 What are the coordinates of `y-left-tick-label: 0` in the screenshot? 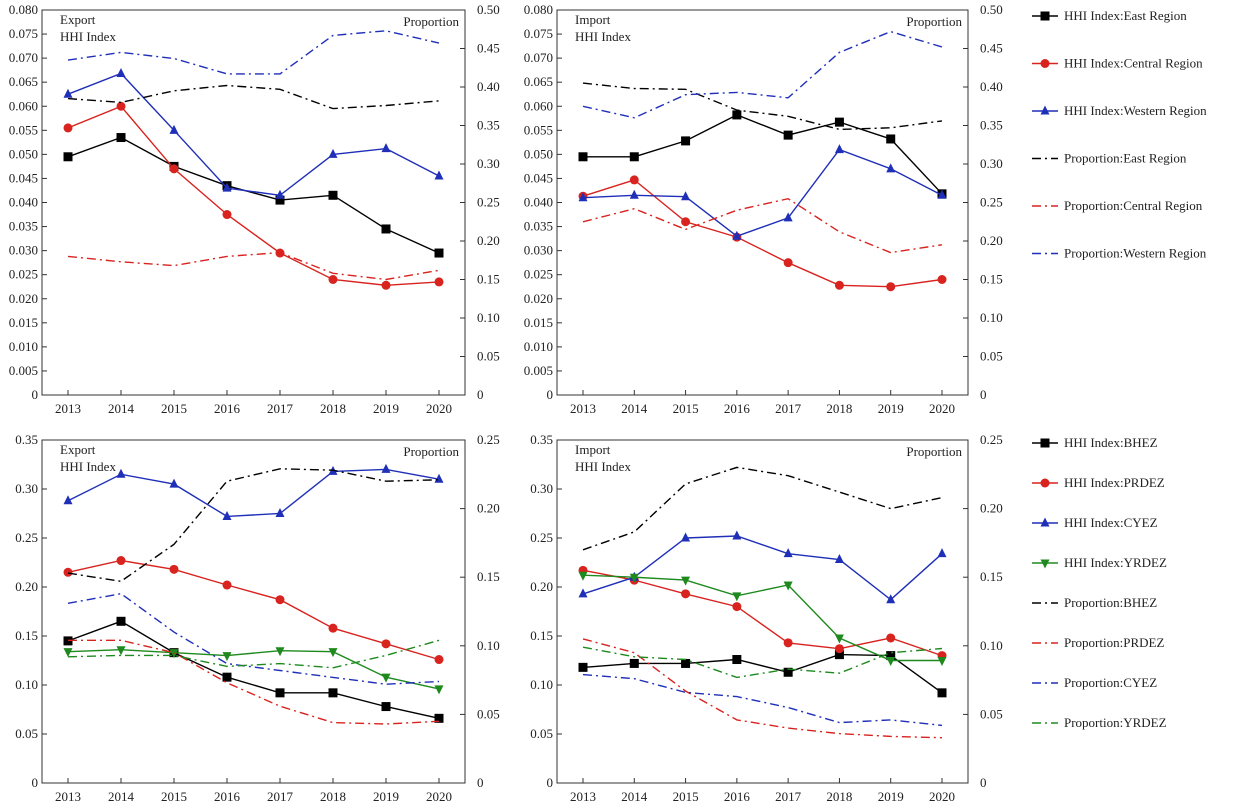 It's located at (550, 394).